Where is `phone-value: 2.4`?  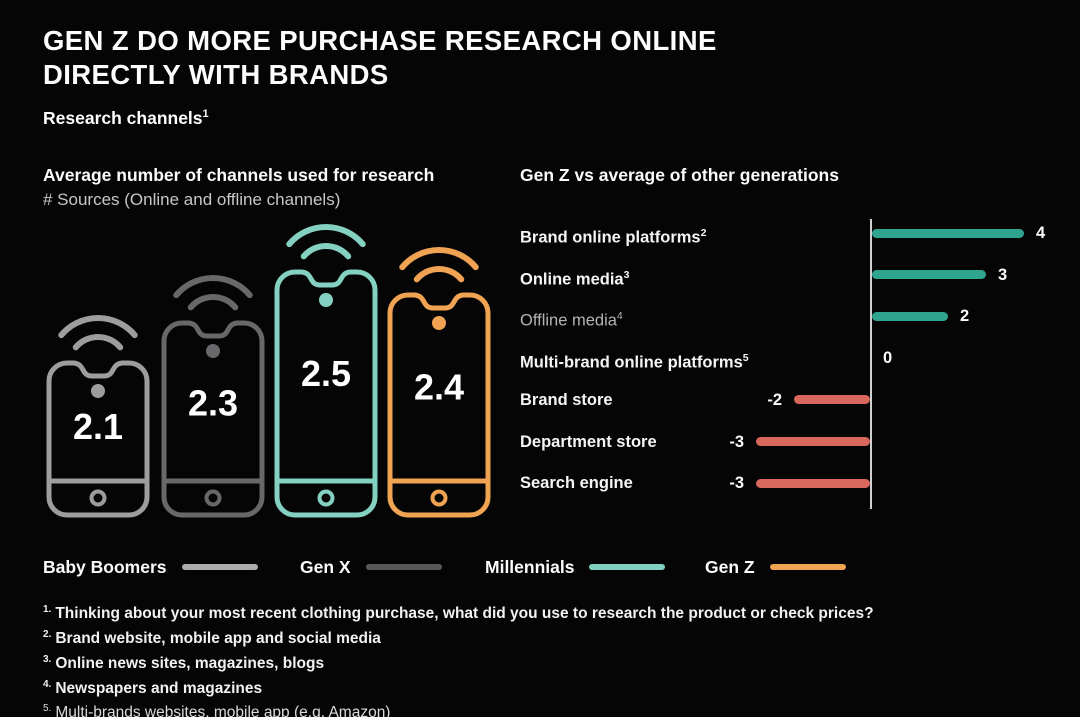 phone-value: 2.4 is located at coordinates (439, 386).